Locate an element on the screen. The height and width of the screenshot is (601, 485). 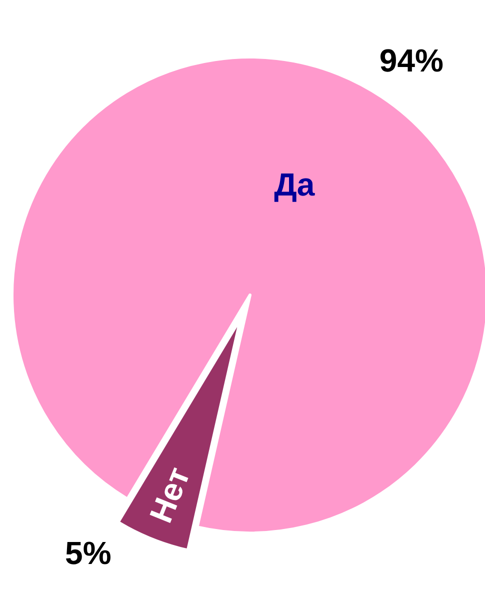
data-label: 94% is located at coordinates (411, 60).